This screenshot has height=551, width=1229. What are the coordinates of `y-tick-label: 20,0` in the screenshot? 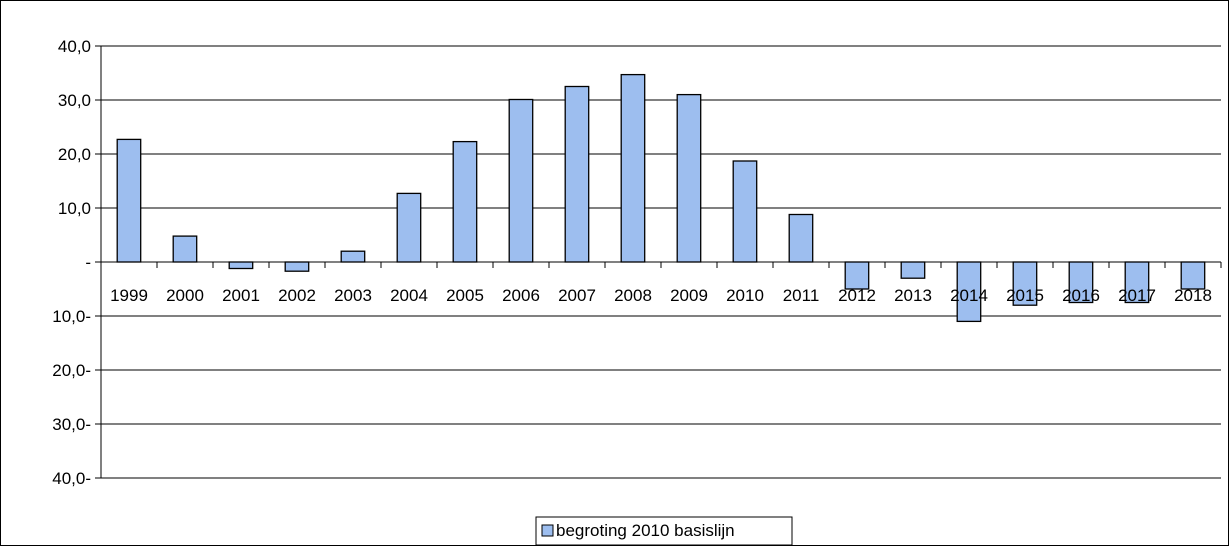 It's located at (74, 154).